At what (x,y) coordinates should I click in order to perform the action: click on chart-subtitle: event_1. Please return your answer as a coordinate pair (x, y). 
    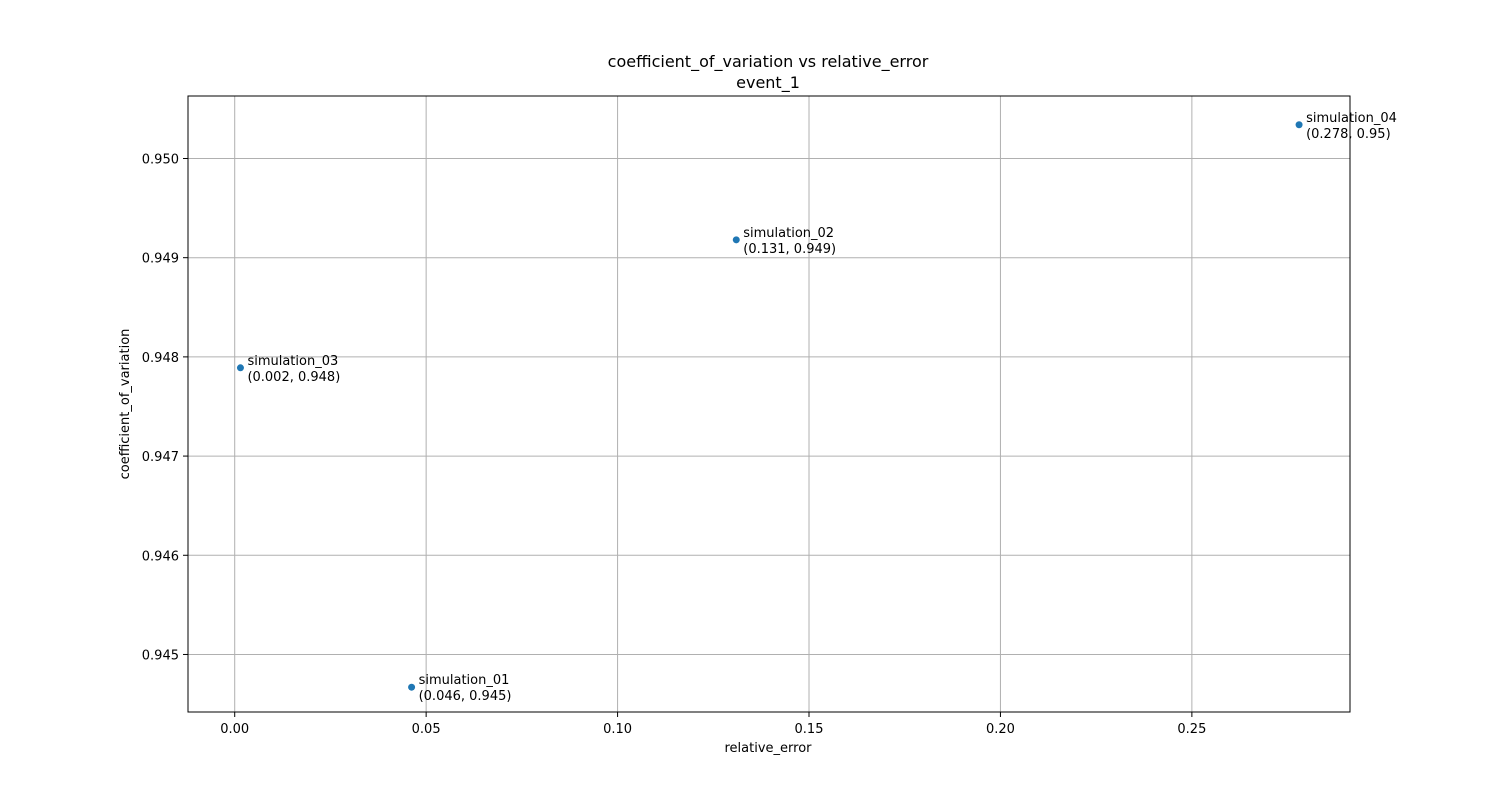
    Looking at the image, I should click on (768, 83).